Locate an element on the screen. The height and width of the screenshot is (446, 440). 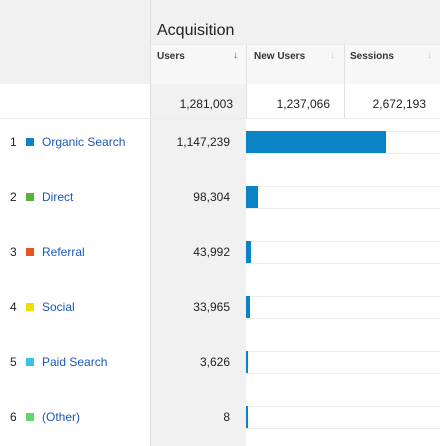
column-header-users: Users is located at coordinates (171, 56).